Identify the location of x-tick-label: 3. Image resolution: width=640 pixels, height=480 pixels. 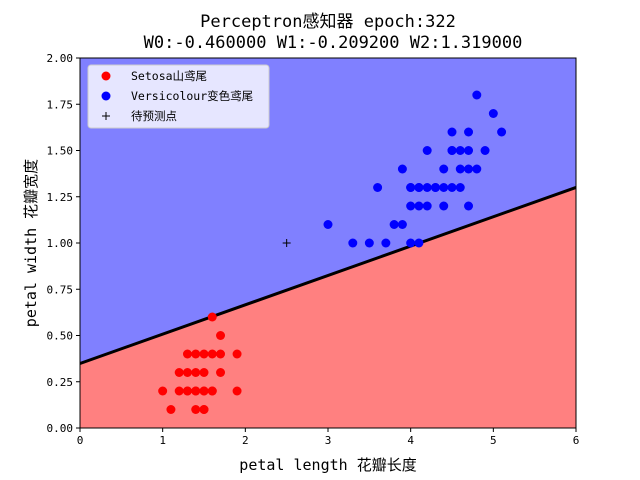
(328, 440).